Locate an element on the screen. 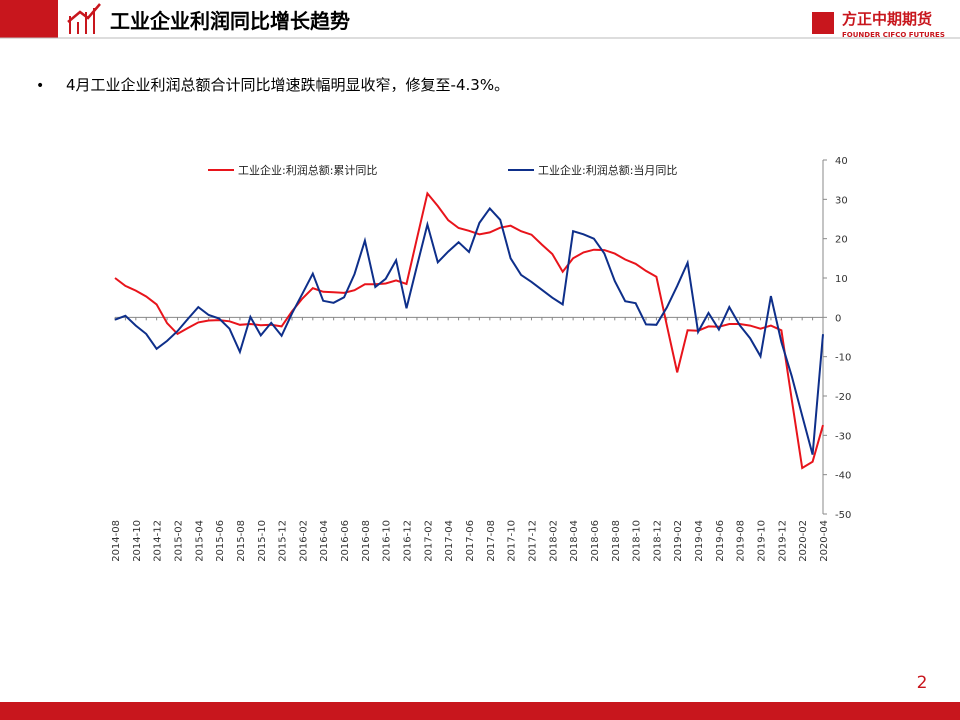  x-tick-label: 2016-10 is located at coordinates (387, 541).